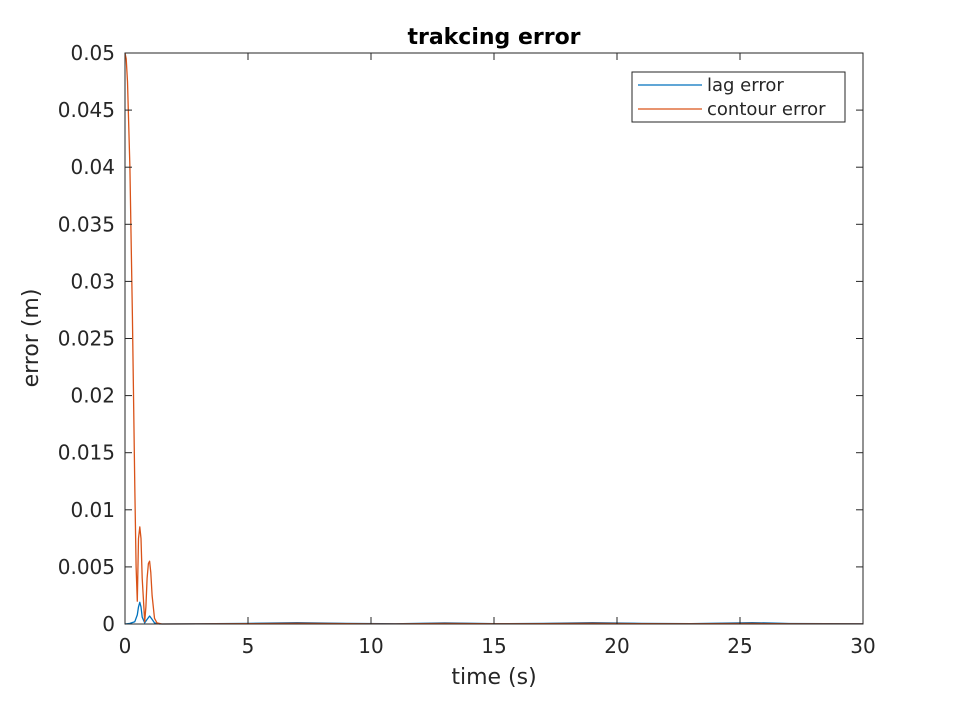 This screenshot has height=701, width=955. What do you see at coordinates (616, 646) in the screenshot?
I see `x-tick-label: 20` at bounding box center [616, 646].